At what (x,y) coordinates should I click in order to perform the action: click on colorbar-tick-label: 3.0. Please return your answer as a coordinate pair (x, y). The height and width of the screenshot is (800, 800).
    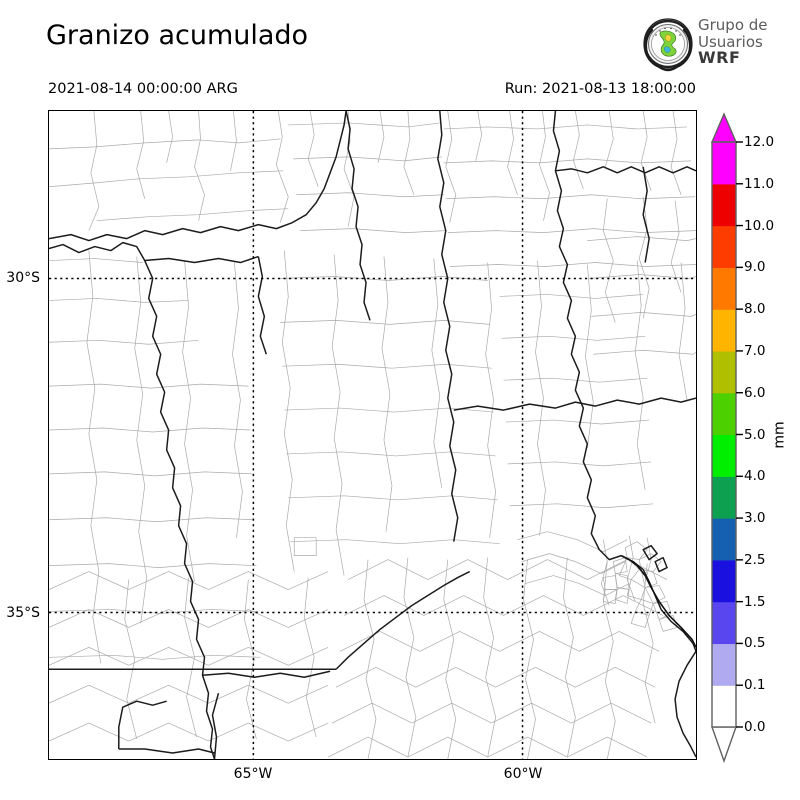
    Looking at the image, I should click on (755, 518).